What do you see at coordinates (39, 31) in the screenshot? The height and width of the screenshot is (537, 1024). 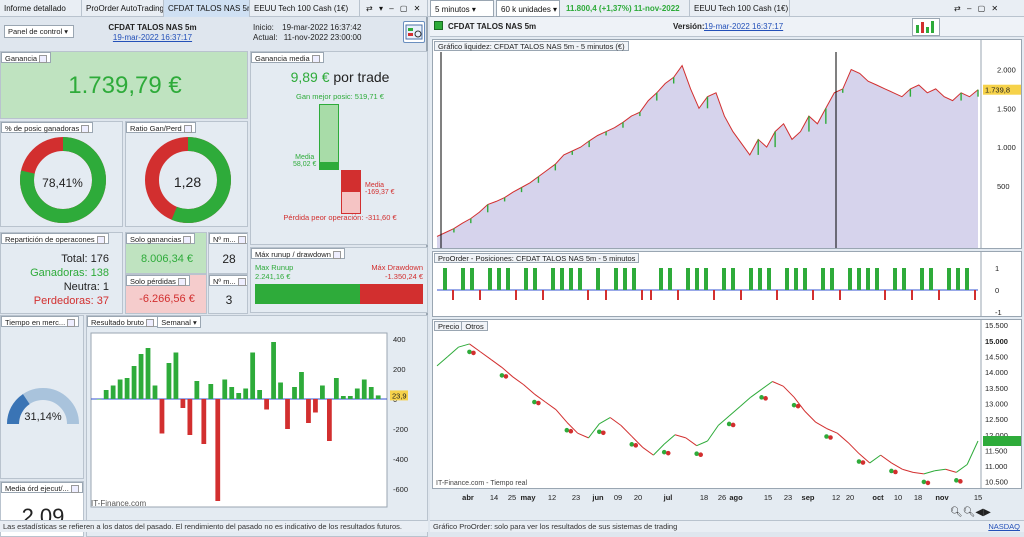 I see `control-panel-select: Panel de control ▾` at bounding box center [39, 31].